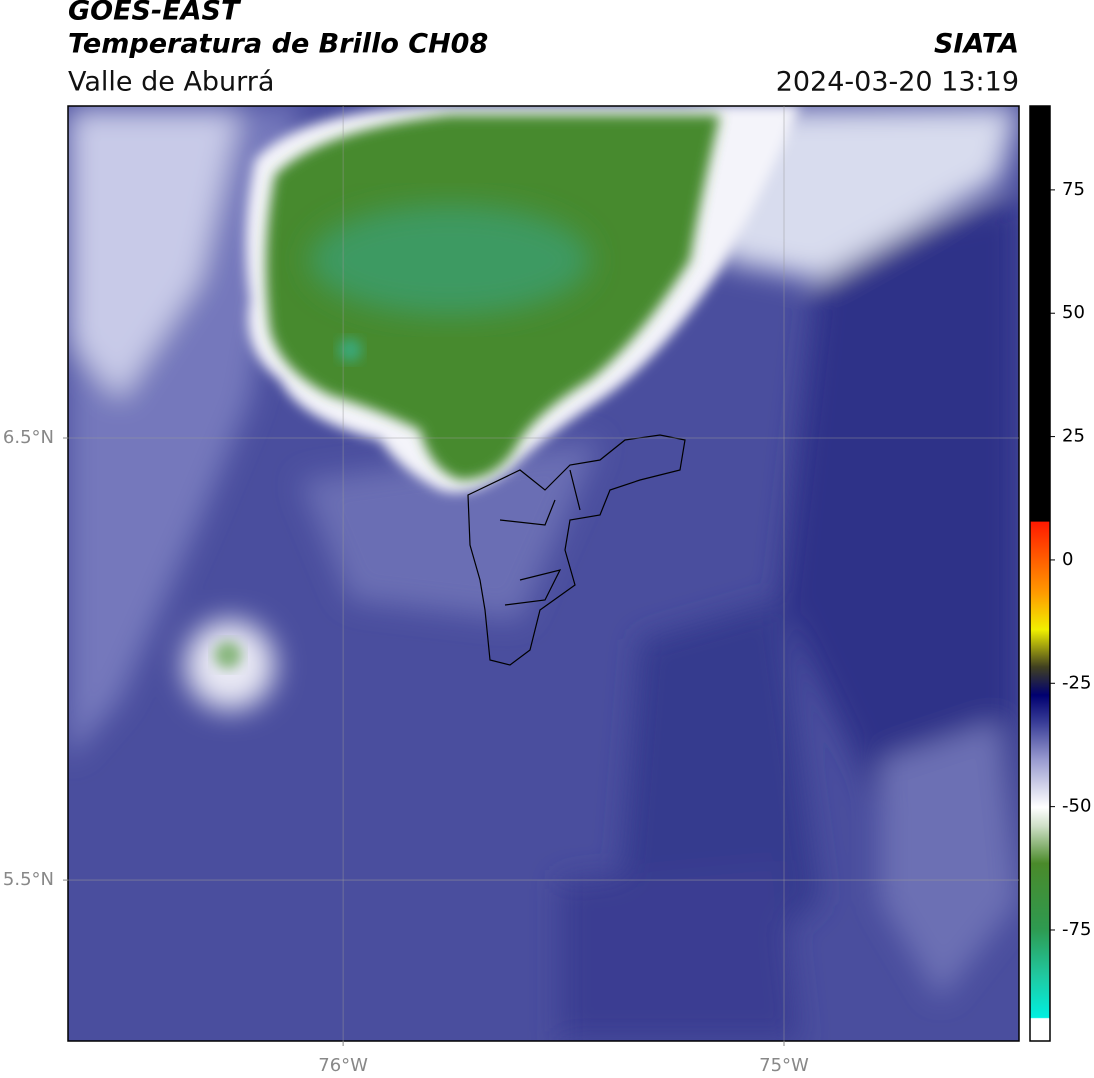 The height and width of the screenshot is (1078, 1094). I want to click on colorbar-tick-label: 25, so click(1073, 436).